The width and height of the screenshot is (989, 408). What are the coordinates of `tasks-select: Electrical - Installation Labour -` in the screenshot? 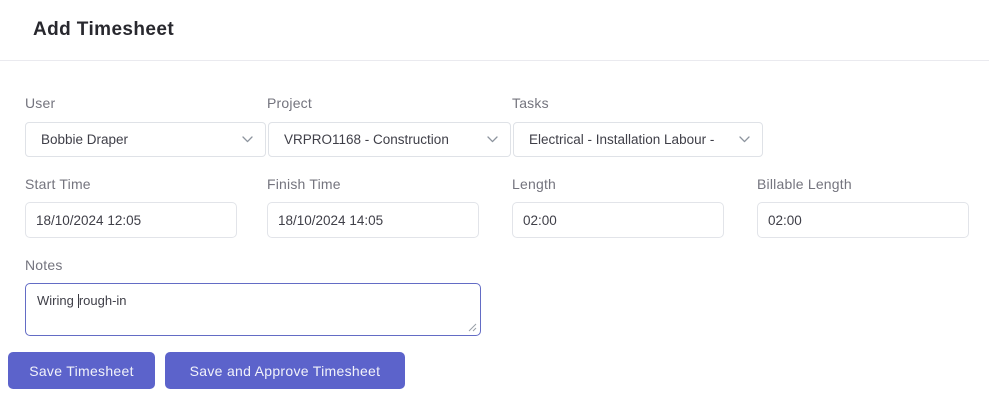 It's located at (638, 139).